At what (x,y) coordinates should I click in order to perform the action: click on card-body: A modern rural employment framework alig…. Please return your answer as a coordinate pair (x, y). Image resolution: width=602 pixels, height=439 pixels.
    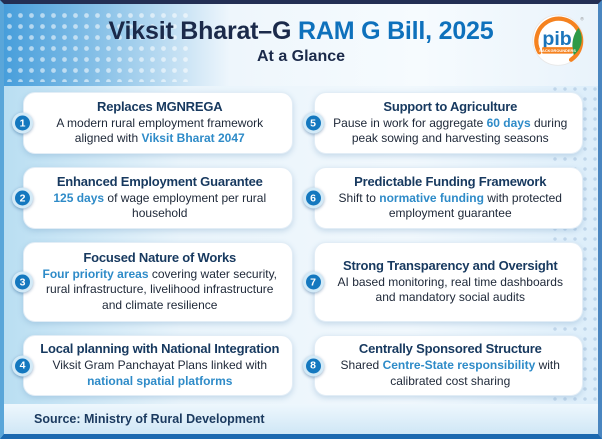
    Looking at the image, I should click on (160, 131).